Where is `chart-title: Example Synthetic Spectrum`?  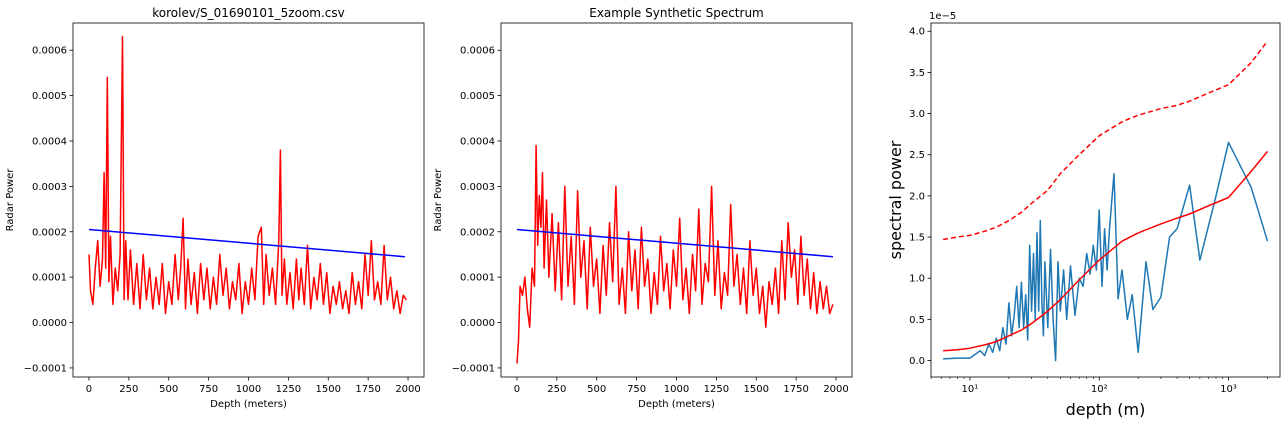
chart-title: Example Synthetic Spectrum is located at coordinates (676, 13).